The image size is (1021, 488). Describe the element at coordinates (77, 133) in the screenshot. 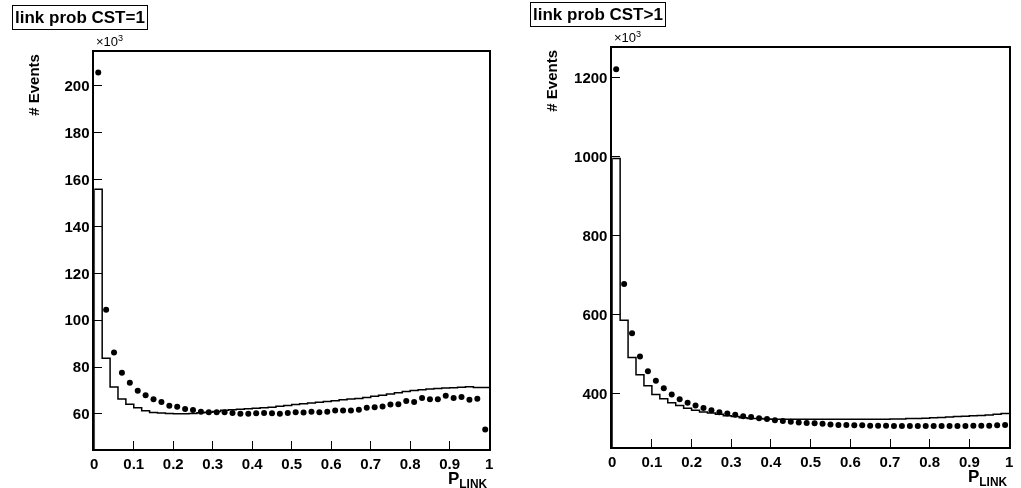

I see `y-tick-label: 180` at that location.